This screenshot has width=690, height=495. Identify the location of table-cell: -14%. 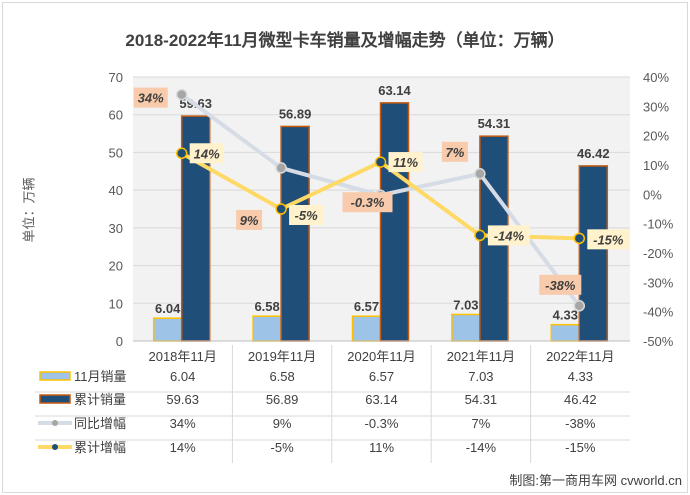
(481, 447).